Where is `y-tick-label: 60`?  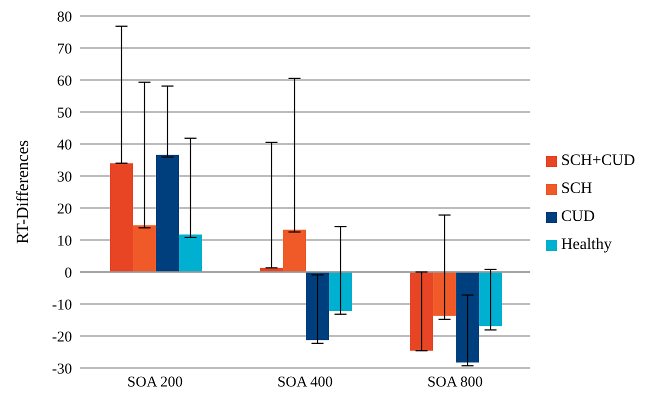
y-tick-label: 60 is located at coordinates (64, 81).